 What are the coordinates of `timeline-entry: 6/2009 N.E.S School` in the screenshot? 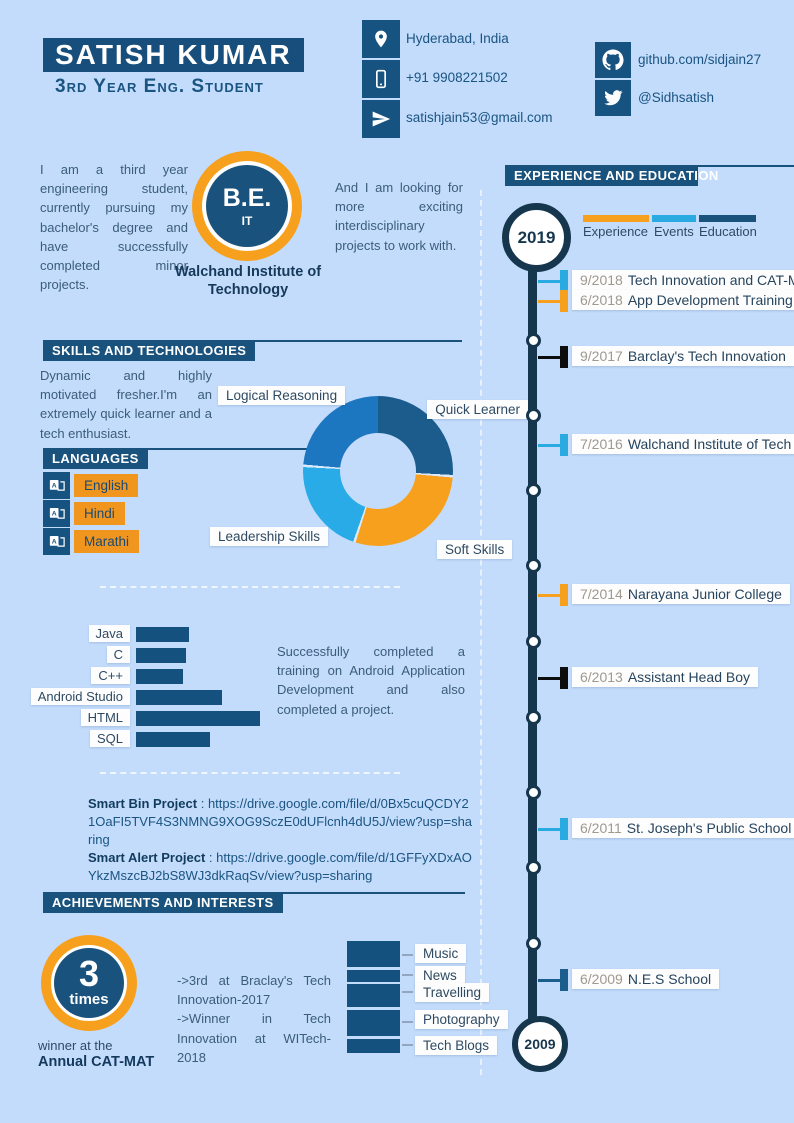 It's located at (646, 979).